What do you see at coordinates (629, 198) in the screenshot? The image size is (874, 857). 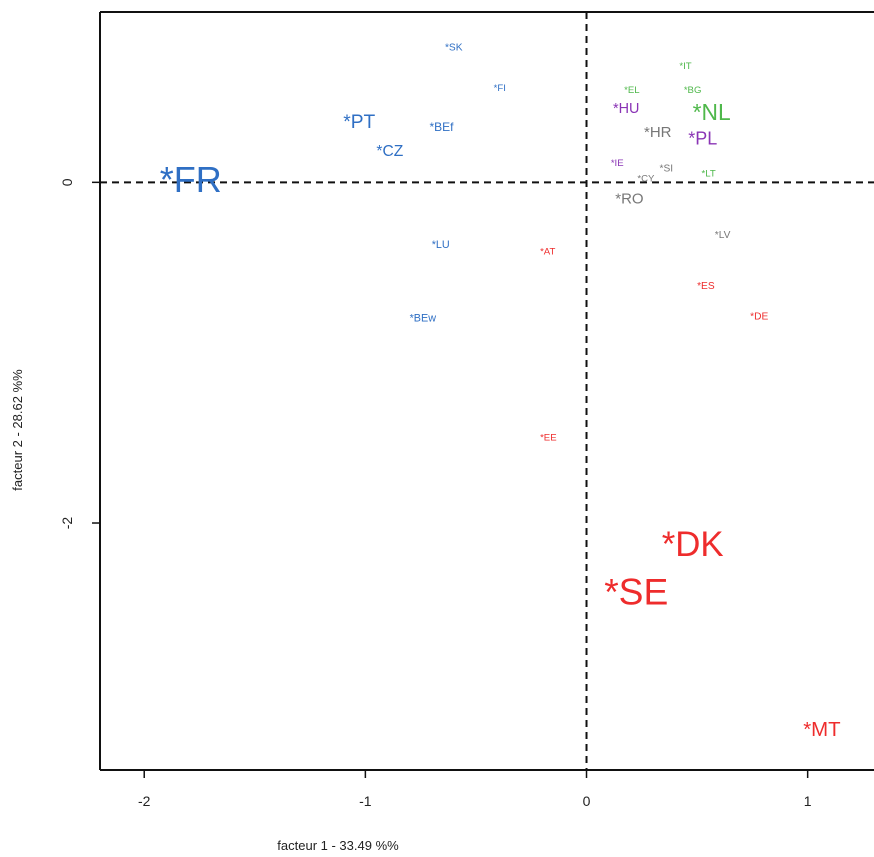 I see `point-label-ro: *RO` at bounding box center [629, 198].